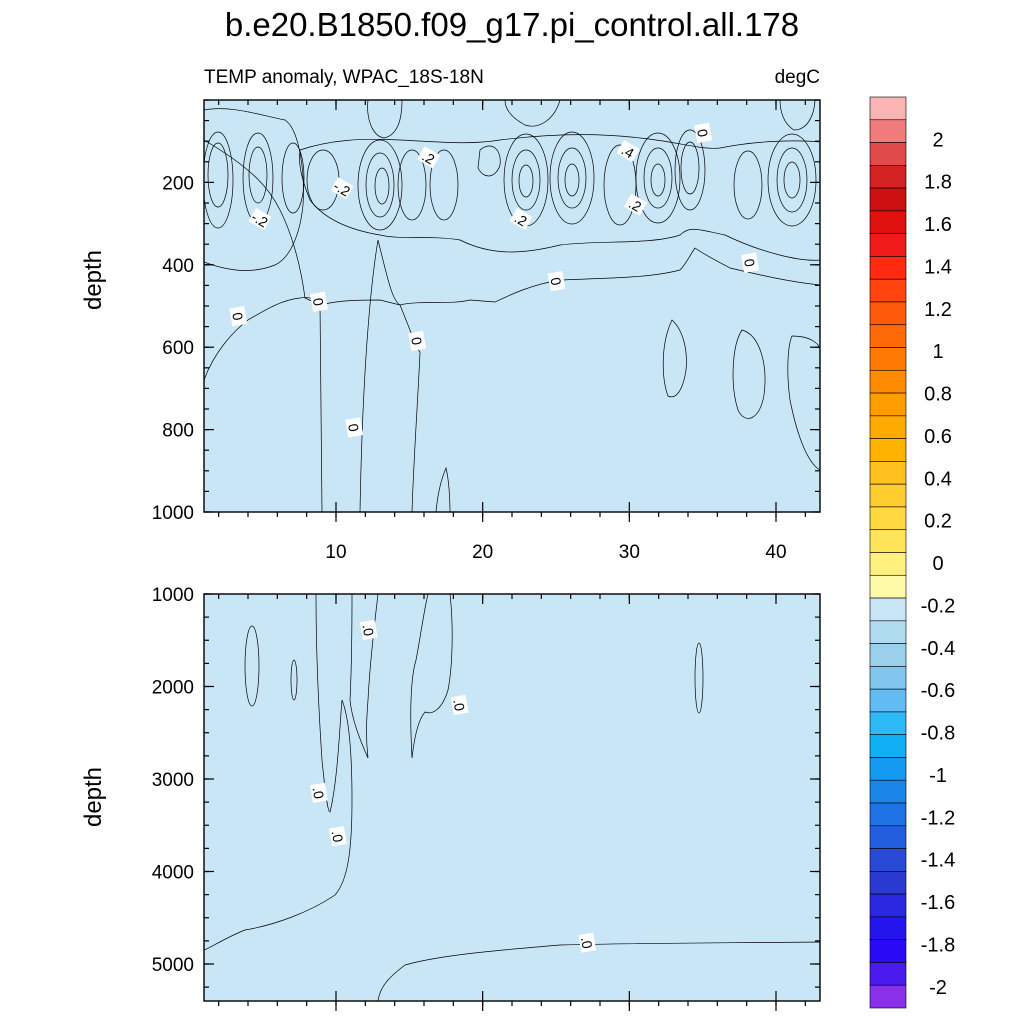  I want to click on y-tick-label: 1000, so click(173, 595).